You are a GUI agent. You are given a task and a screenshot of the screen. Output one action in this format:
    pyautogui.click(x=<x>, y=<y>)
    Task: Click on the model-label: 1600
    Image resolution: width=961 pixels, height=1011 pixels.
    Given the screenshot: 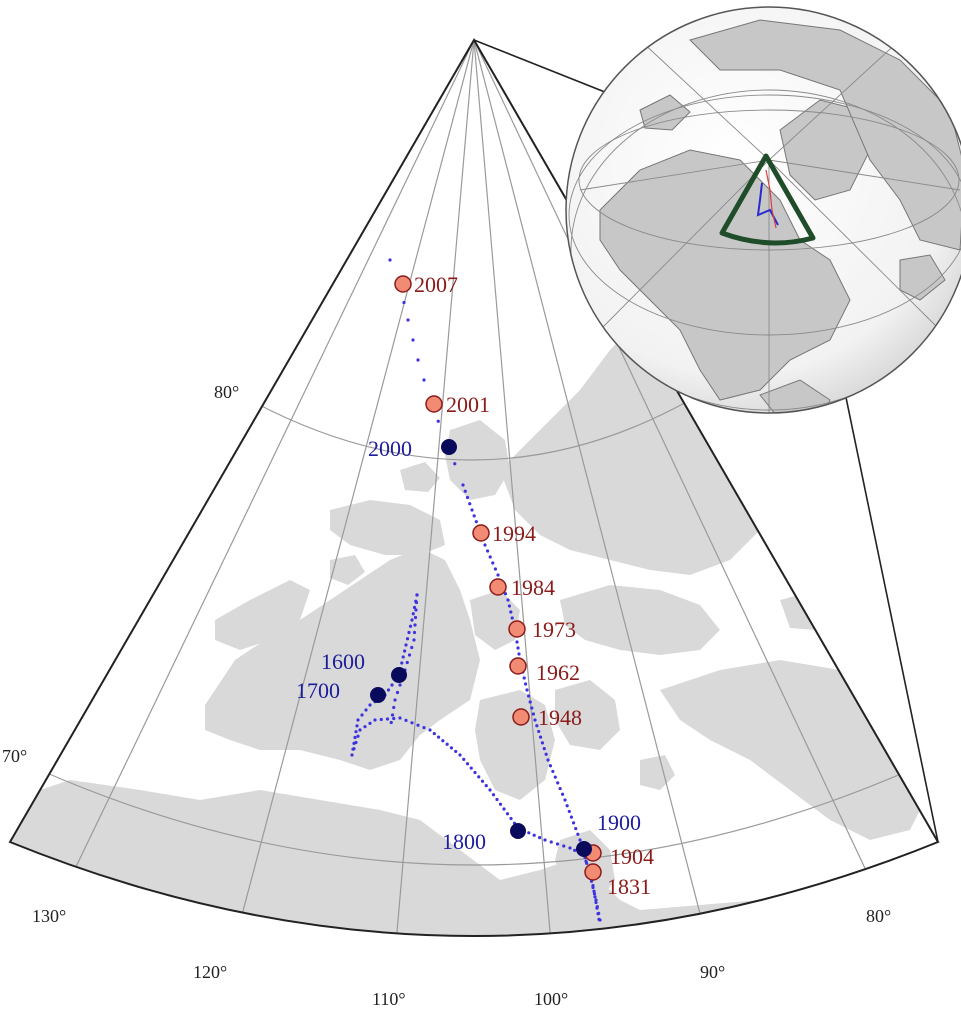 What is the action you would take?
    pyautogui.click(x=343, y=661)
    